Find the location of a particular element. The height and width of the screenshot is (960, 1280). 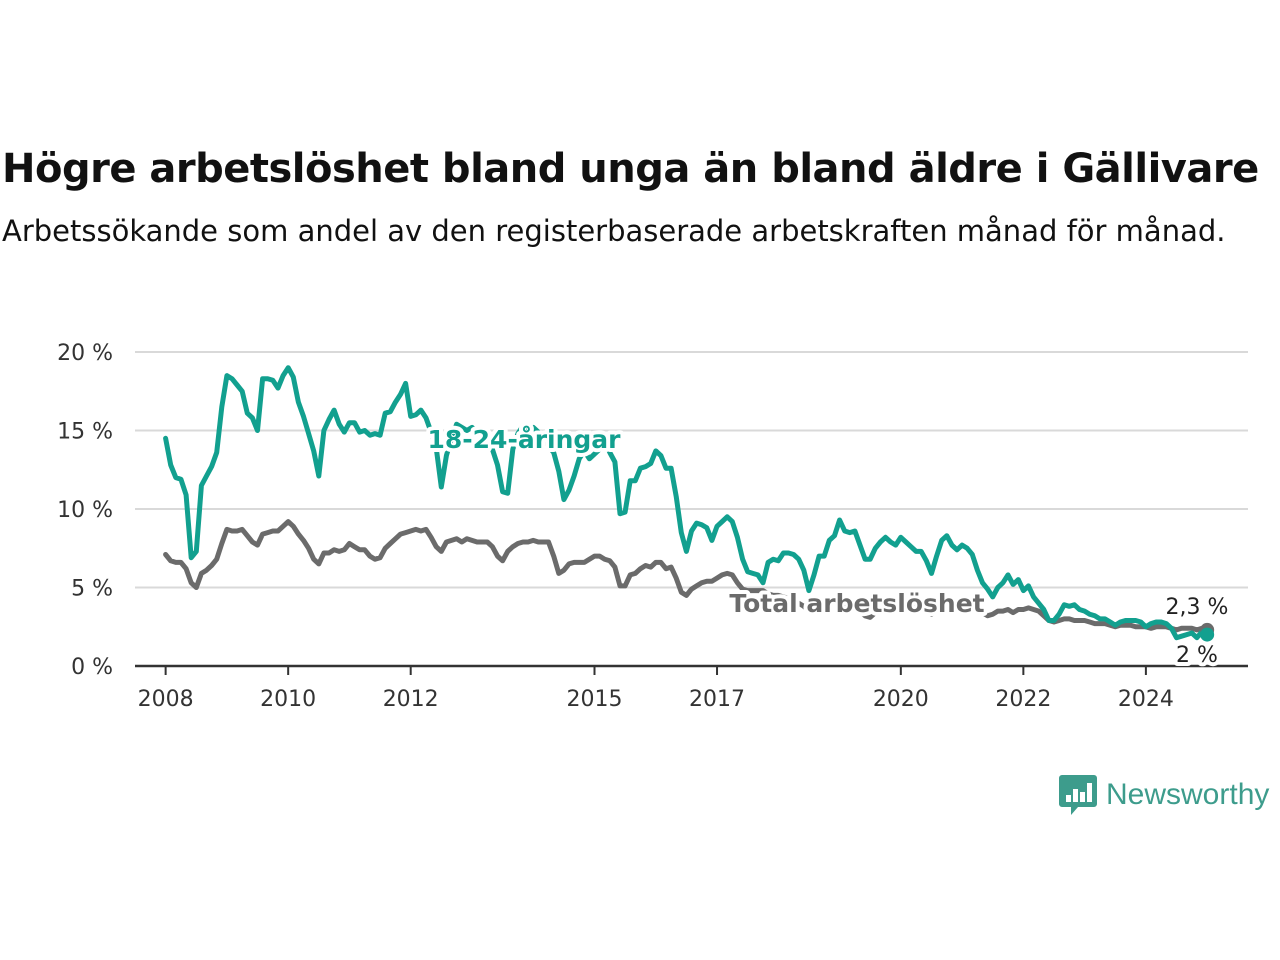

series-label-youth-halo: 18-24-åringar is located at coordinates (525, 439).